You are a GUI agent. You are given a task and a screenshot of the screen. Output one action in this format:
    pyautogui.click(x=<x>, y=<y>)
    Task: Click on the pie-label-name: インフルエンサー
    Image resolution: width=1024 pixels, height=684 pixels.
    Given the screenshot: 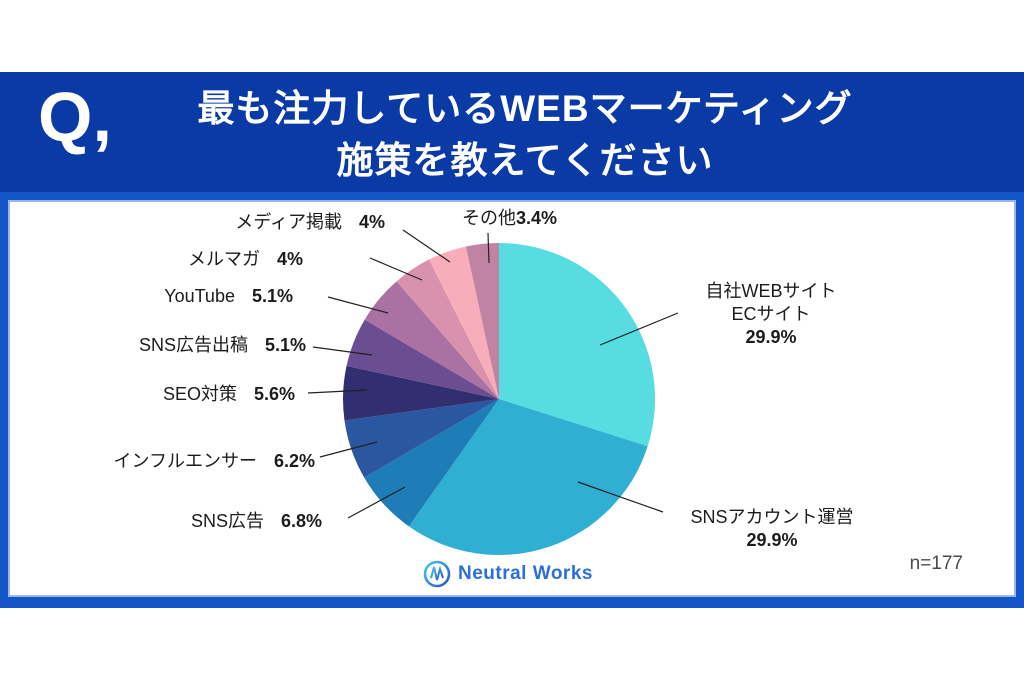 What is the action you would take?
    pyautogui.click(x=185, y=461)
    